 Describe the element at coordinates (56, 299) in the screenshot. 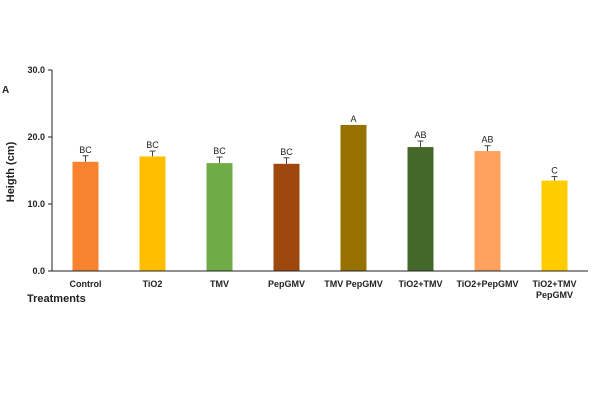

I see `x-axis-title: Treatments` at that location.